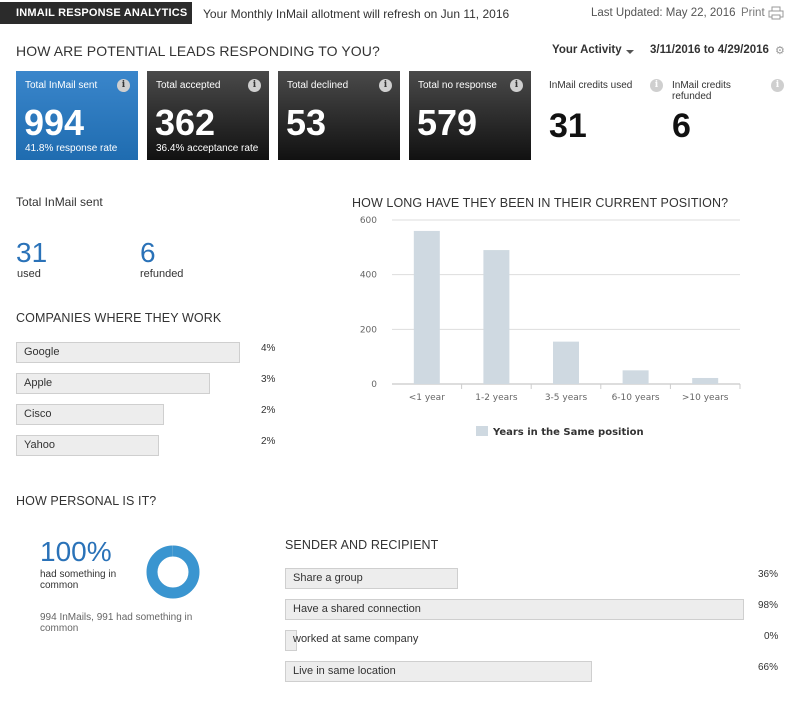  What do you see at coordinates (128, 352) in the screenshot?
I see `company-bar-google: Google` at bounding box center [128, 352].